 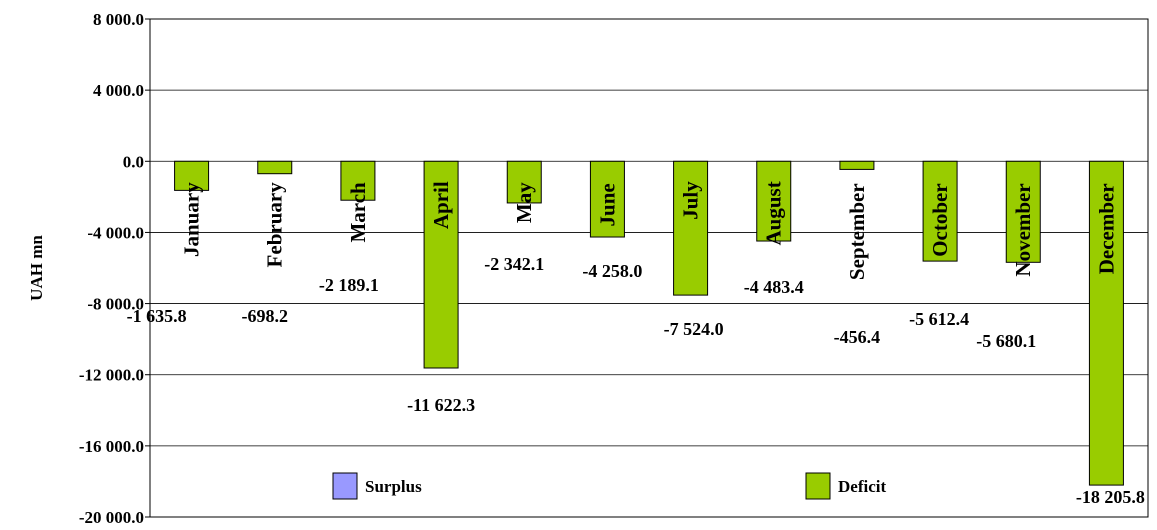 I want to click on legend-swatch-deficit, so click(x=818, y=486).